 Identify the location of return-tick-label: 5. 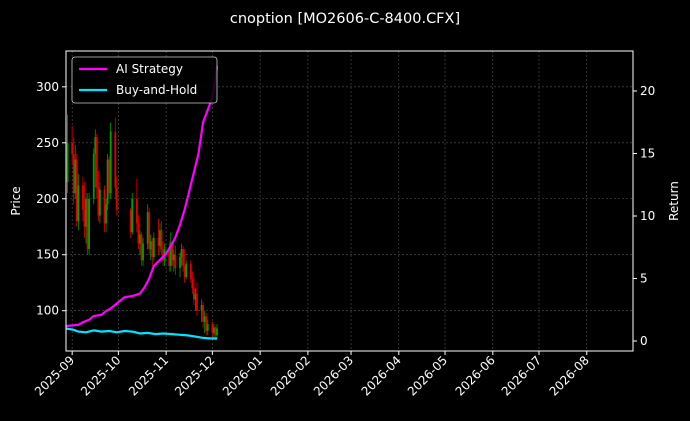
(644, 279).